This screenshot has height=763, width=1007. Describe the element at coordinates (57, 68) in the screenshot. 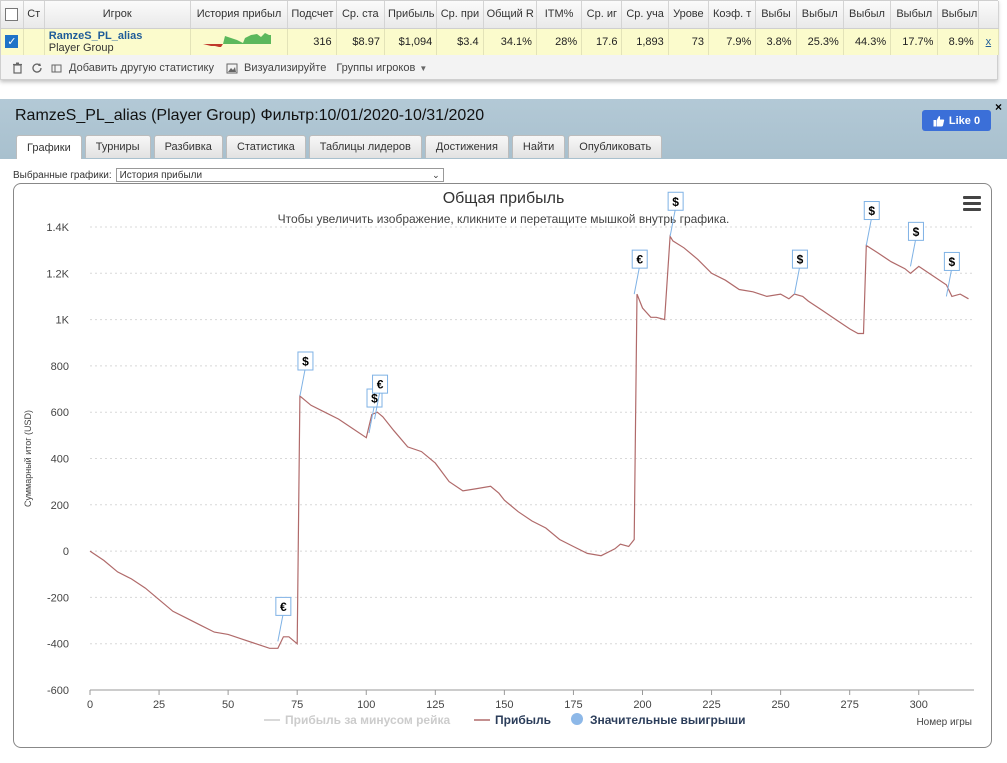

I see `add-column-icon` at that location.